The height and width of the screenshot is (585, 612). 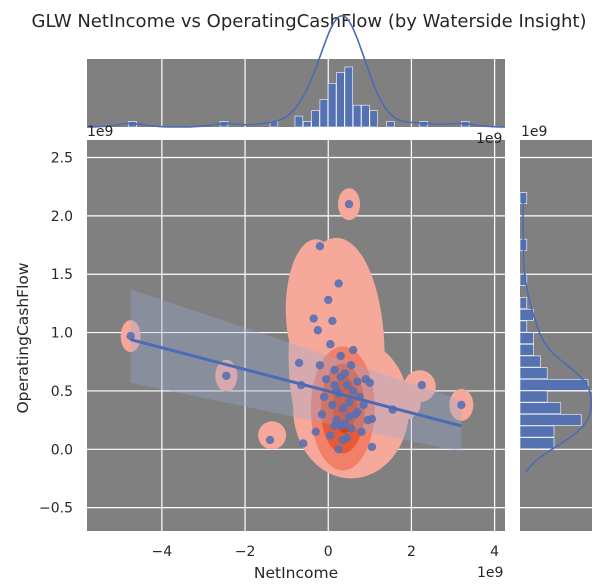 What do you see at coordinates (411, 552) in the screenshot?
I see `x-tick-label: 2` at bounding box center [411, 552].